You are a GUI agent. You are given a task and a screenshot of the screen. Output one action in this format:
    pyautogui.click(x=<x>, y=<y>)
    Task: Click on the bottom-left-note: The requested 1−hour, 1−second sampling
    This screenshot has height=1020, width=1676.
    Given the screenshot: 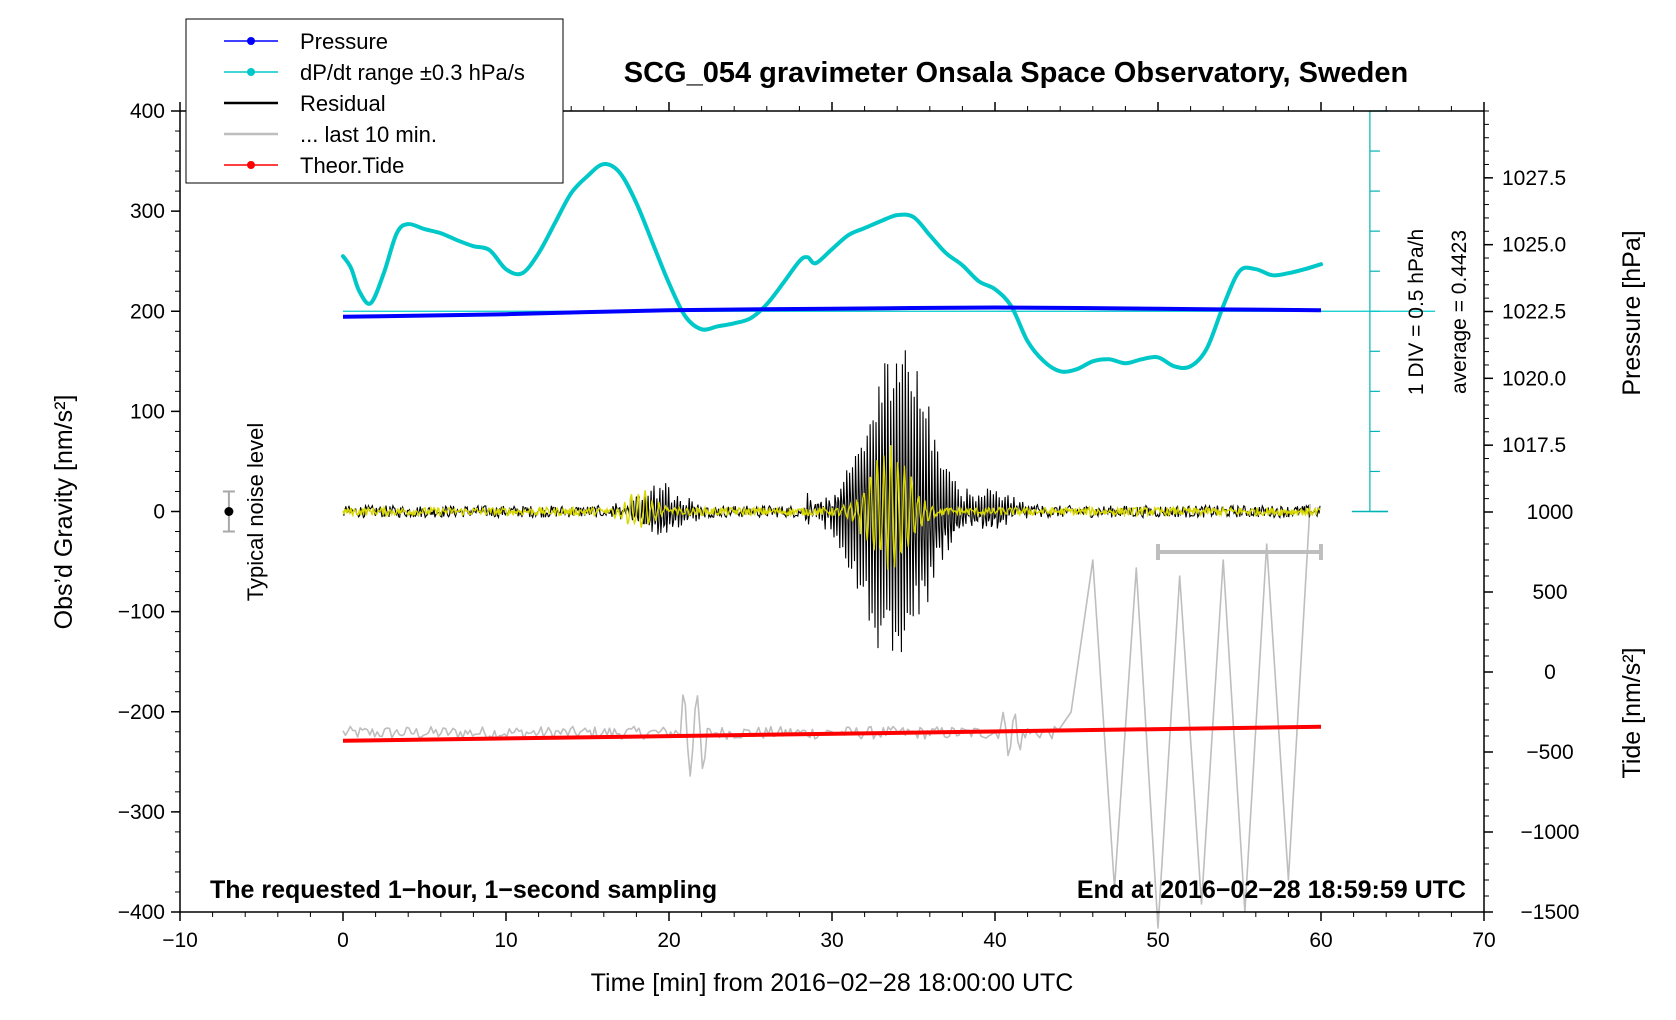 What is the action you would take?
    pyautogui.click(x=463, y=890)
    